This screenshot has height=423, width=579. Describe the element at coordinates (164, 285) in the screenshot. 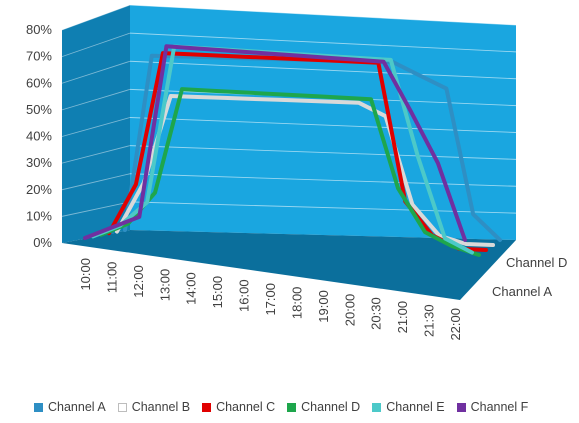

I see `x-tick-label: 13:00` at that location.